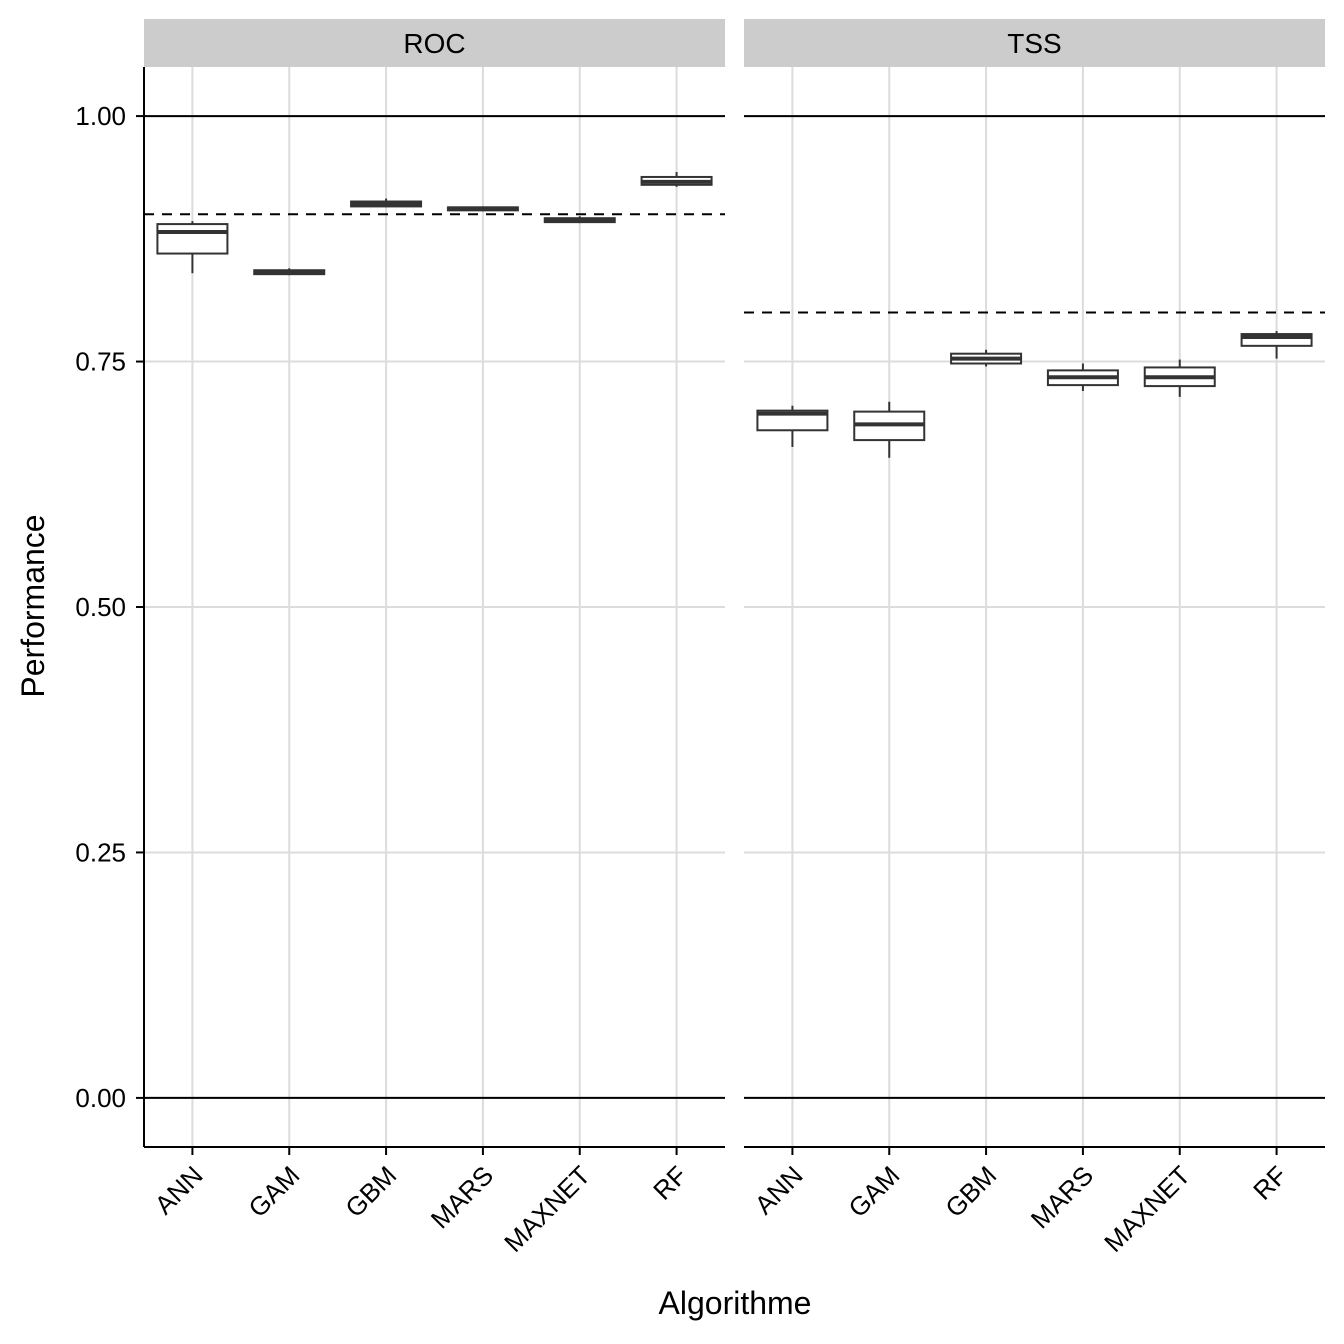 The height and width of the screenshot is (1344, 1344). I want to click on strip-label: TSS, so click(1034, 43).